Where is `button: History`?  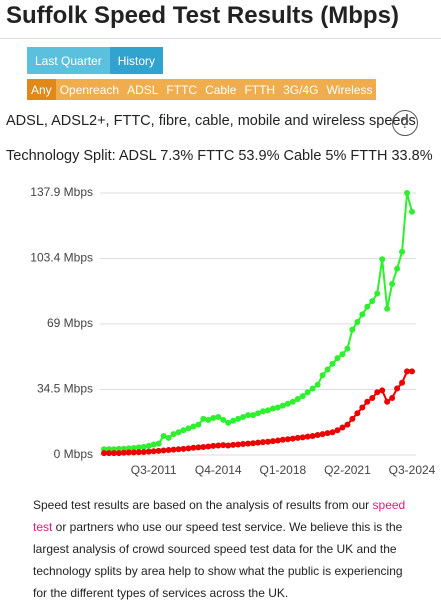 button: History is located at coordinates (136, 60).